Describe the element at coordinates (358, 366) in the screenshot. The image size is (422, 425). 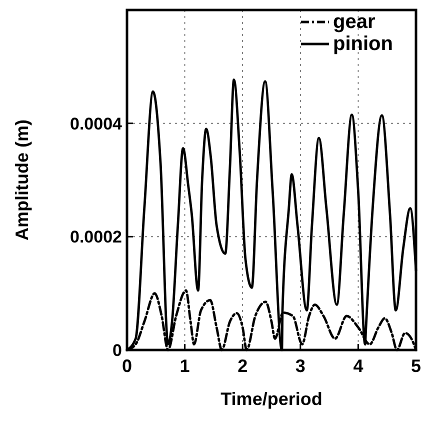
I see `x-tick-label: 4` at that location.